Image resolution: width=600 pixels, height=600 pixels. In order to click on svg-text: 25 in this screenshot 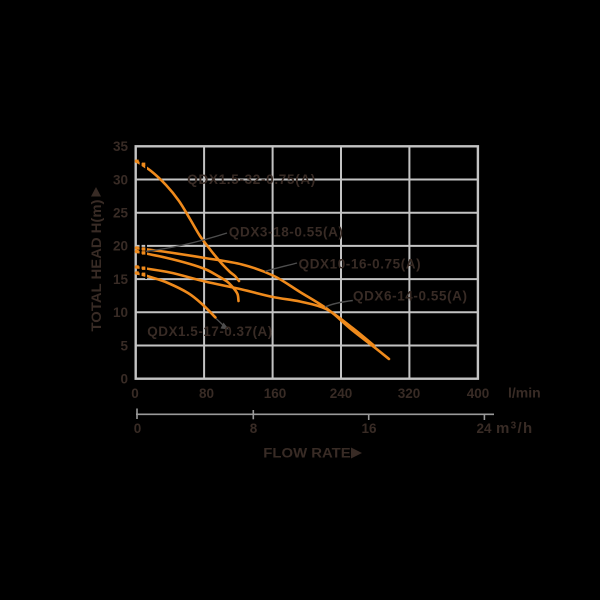, I will do `click(121, 213)`.